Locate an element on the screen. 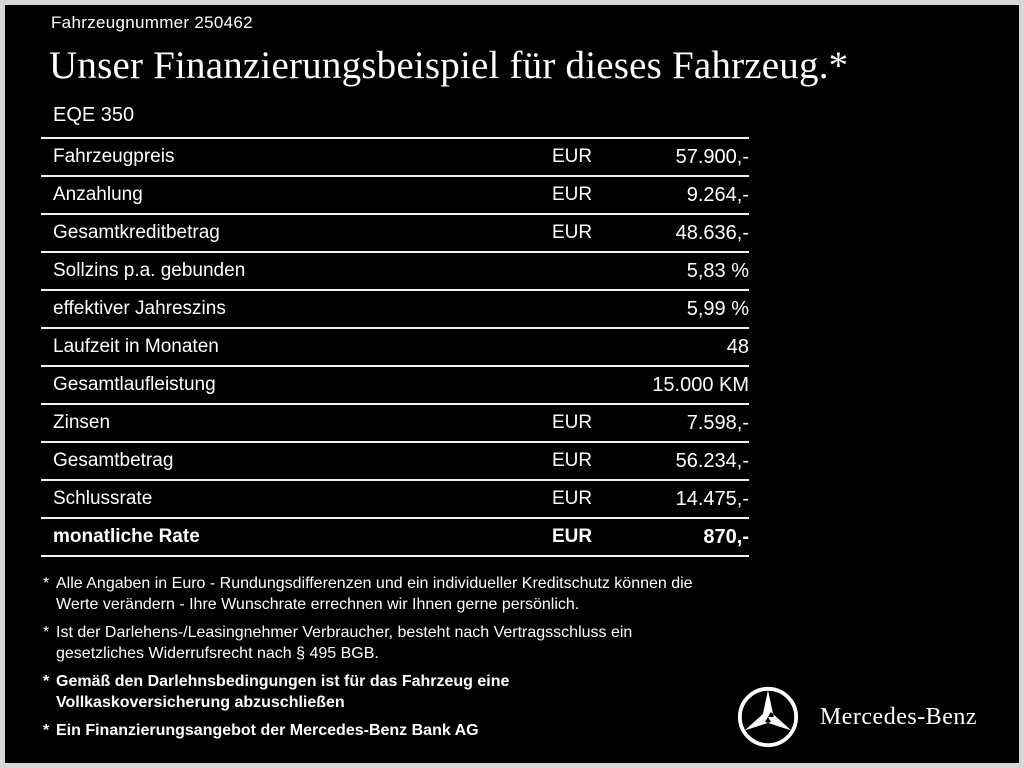  table-row: Gesamtbetrag EUR 56.234,- is located at coordinates (395, 460).